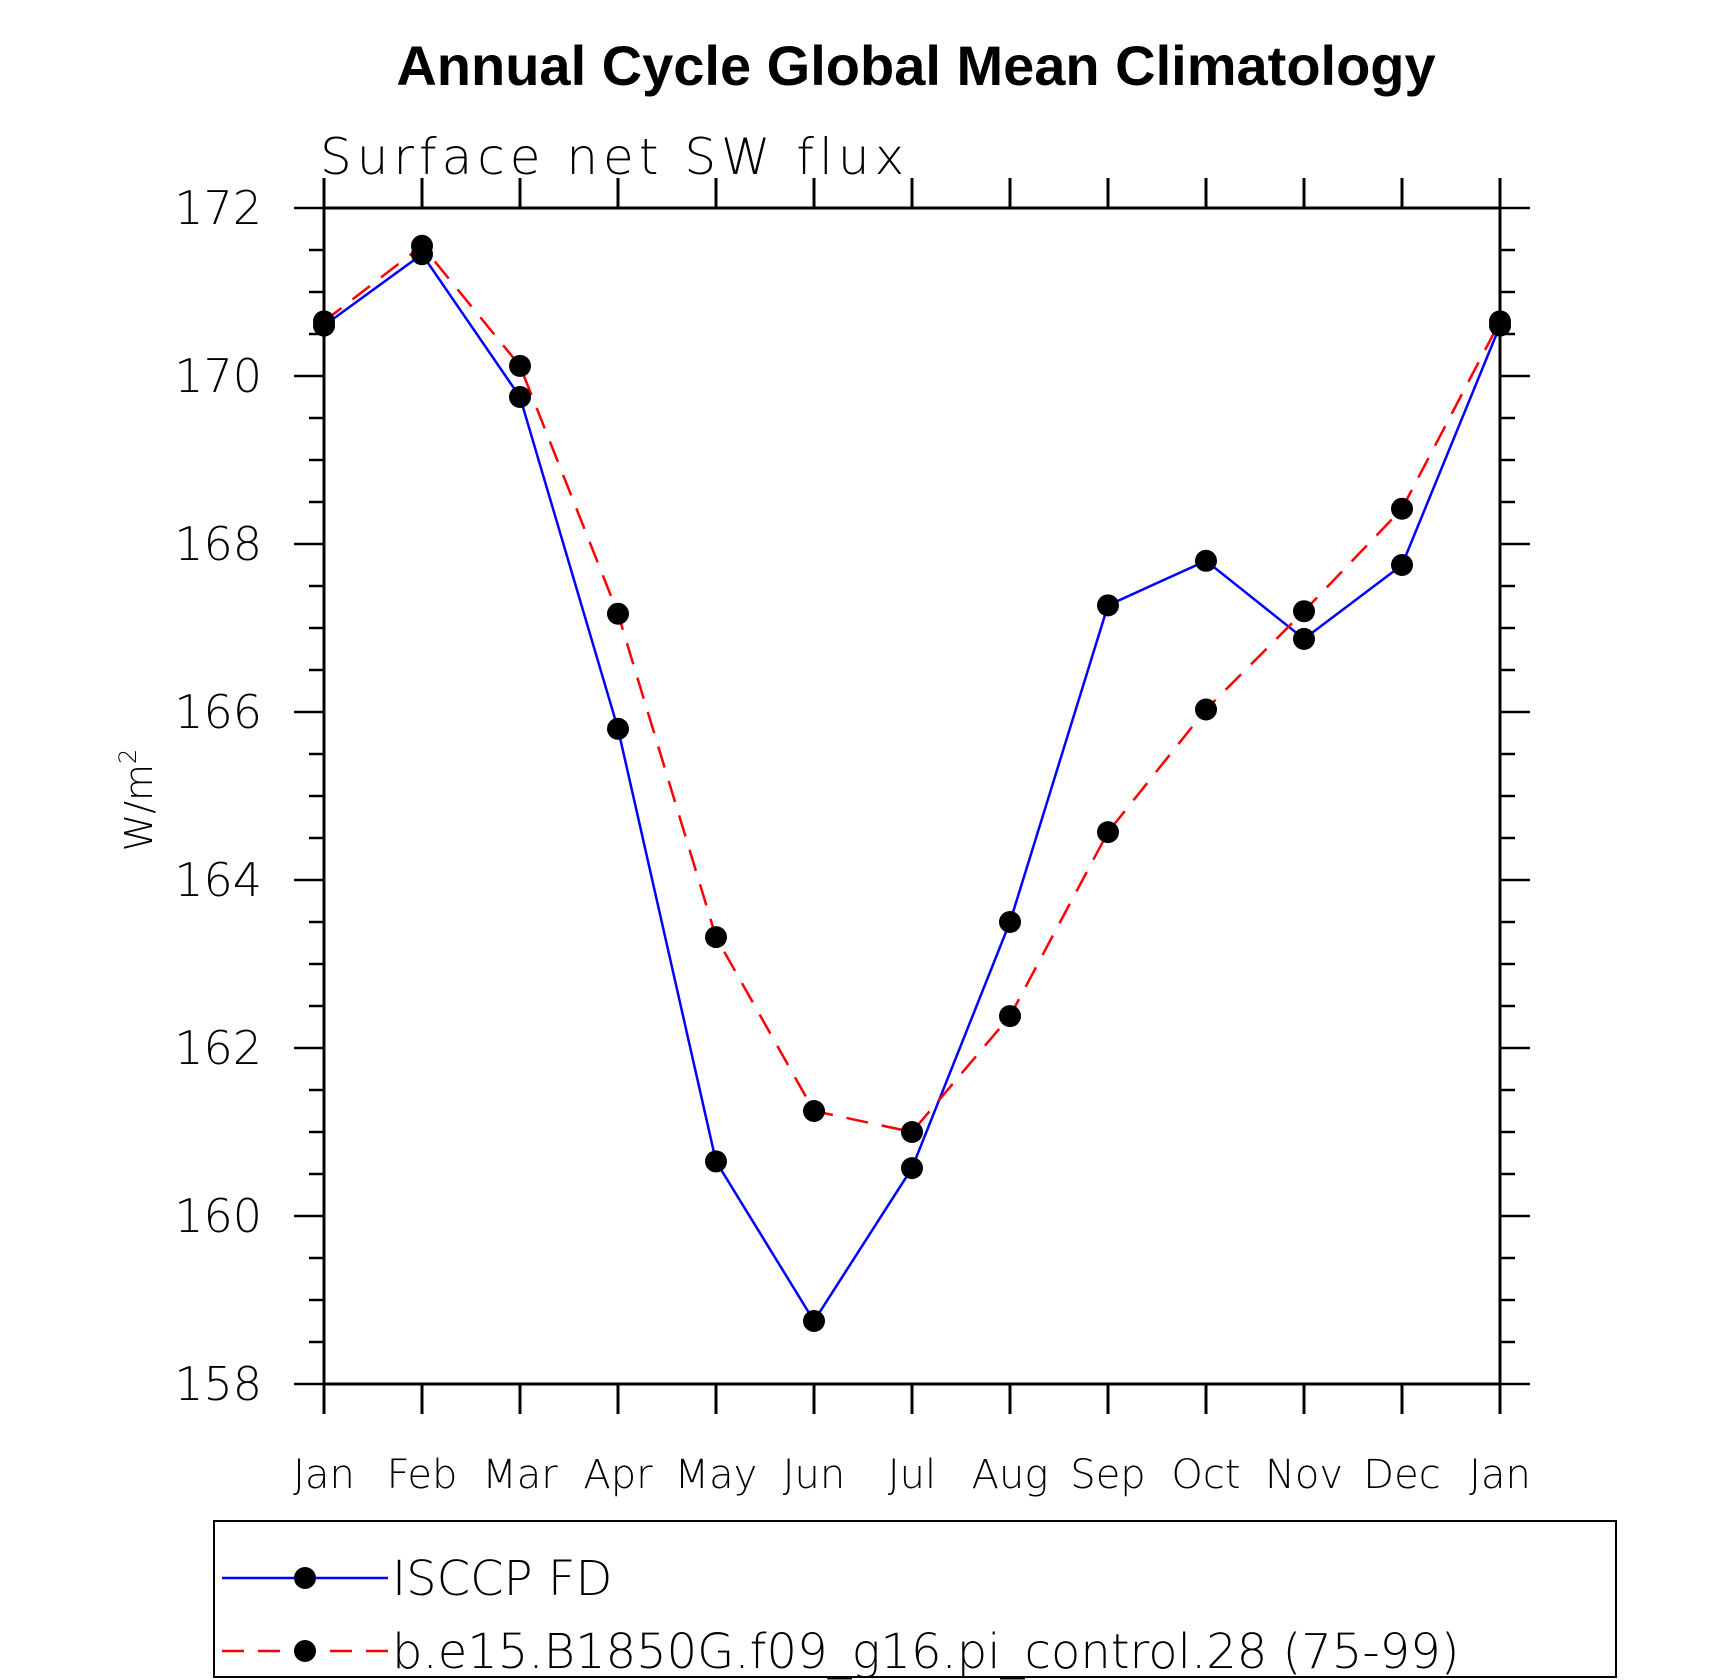 This screenshot has width=1710, height=1680. What do you see at coordinates (912, 1475) in the screenshot?
I see `x-tick-label: Jul` at bounding box center [912, 1475].